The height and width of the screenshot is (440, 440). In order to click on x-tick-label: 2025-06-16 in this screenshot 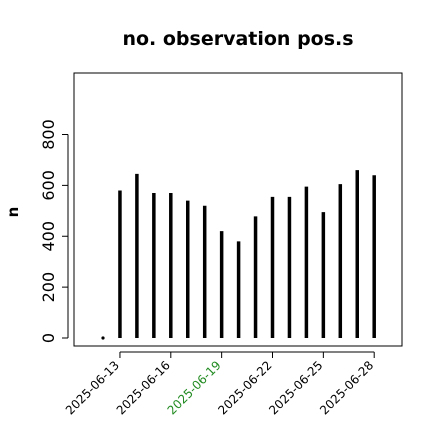, I will do `click(143, 387)`.